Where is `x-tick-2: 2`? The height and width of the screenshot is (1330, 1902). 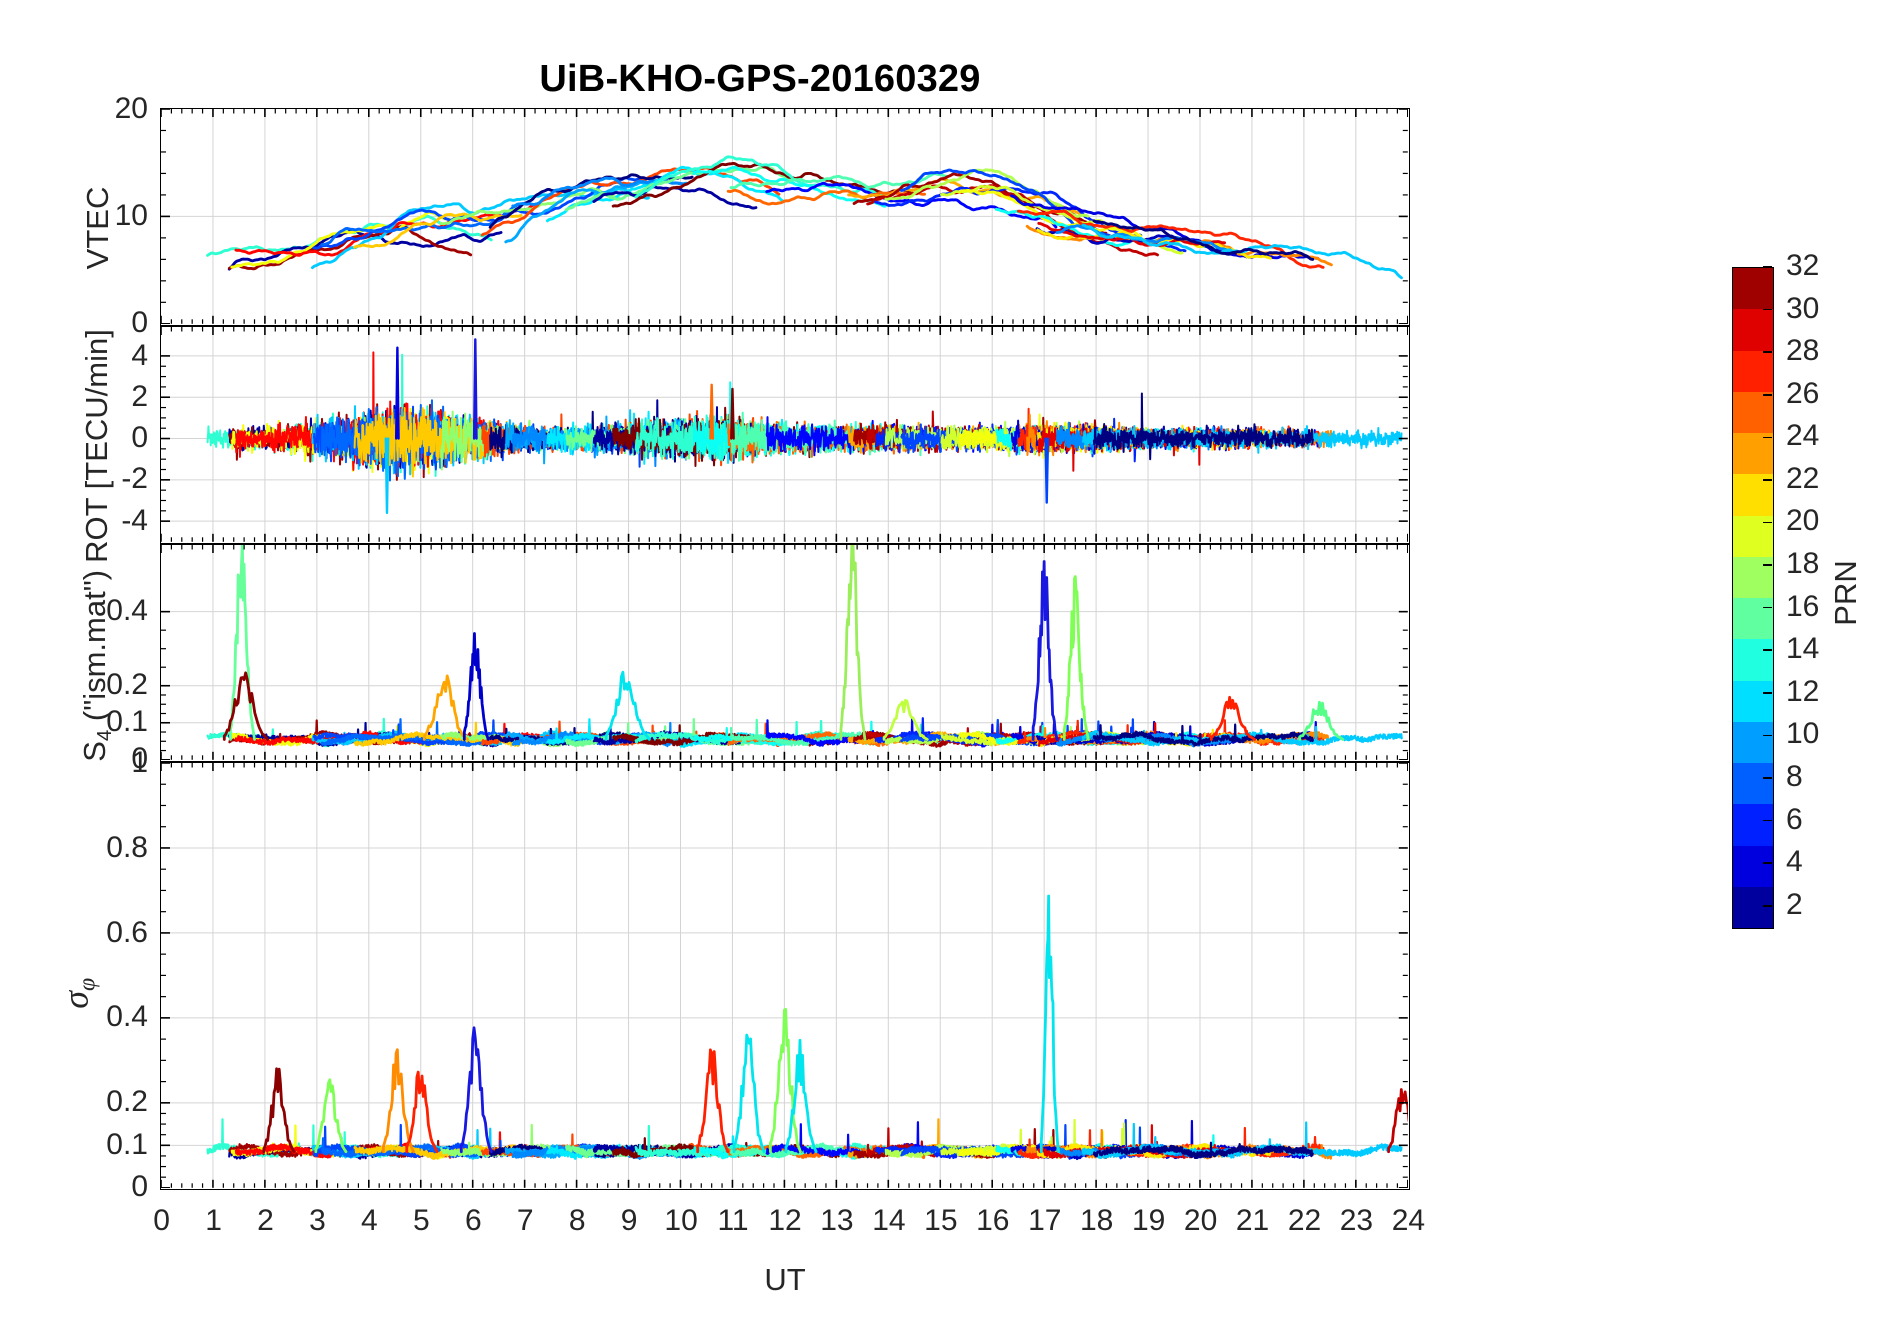
x-tick-2: 2 is located at coordinates (265, 1220).